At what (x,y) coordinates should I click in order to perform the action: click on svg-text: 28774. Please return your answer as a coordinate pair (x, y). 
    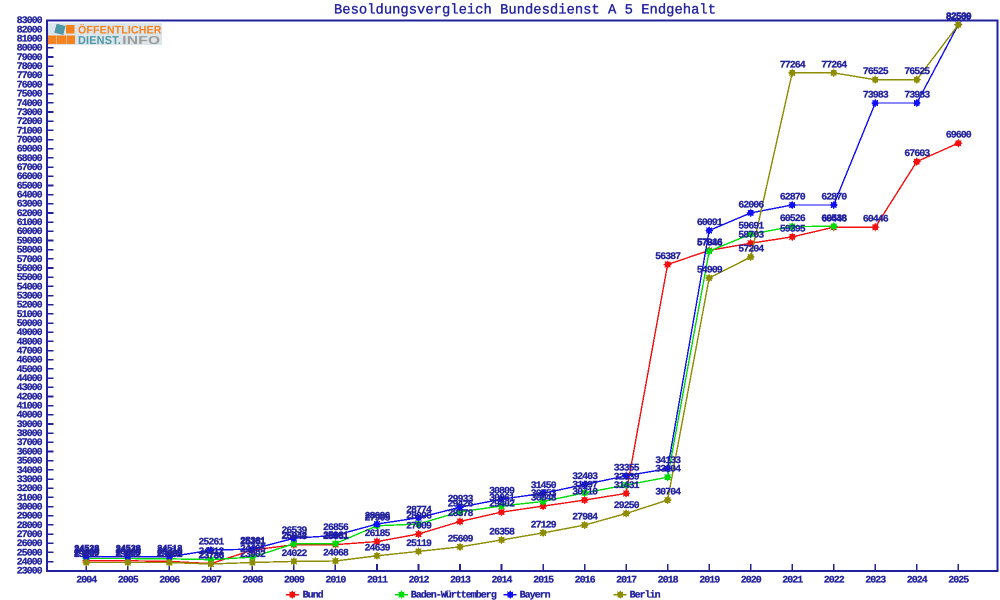
    Looking at the image, I should click on (419, 510).